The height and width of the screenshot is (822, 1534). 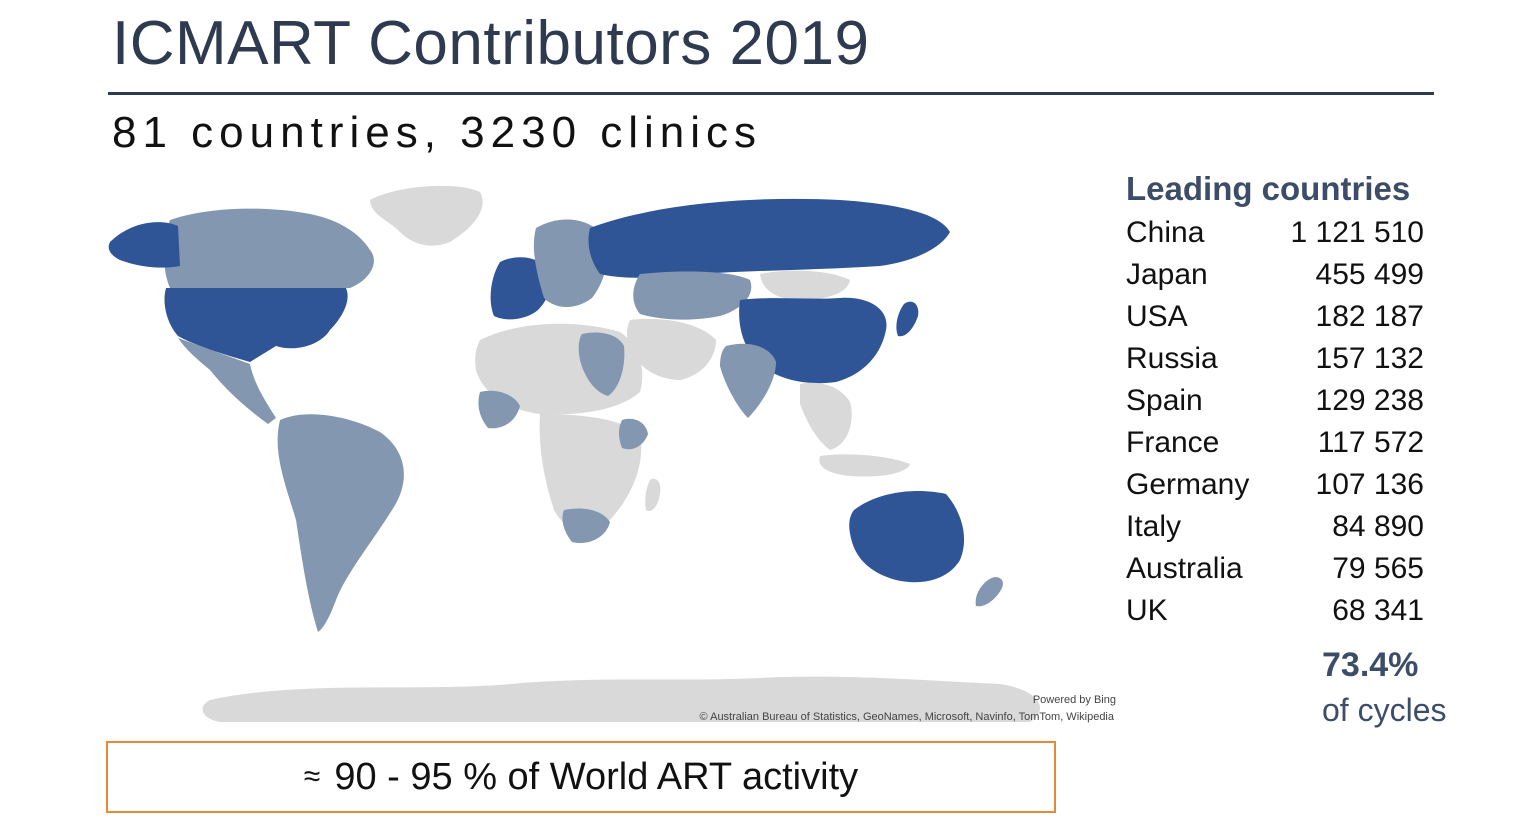 I want to click on map-japan, so click(x=907, y=319).